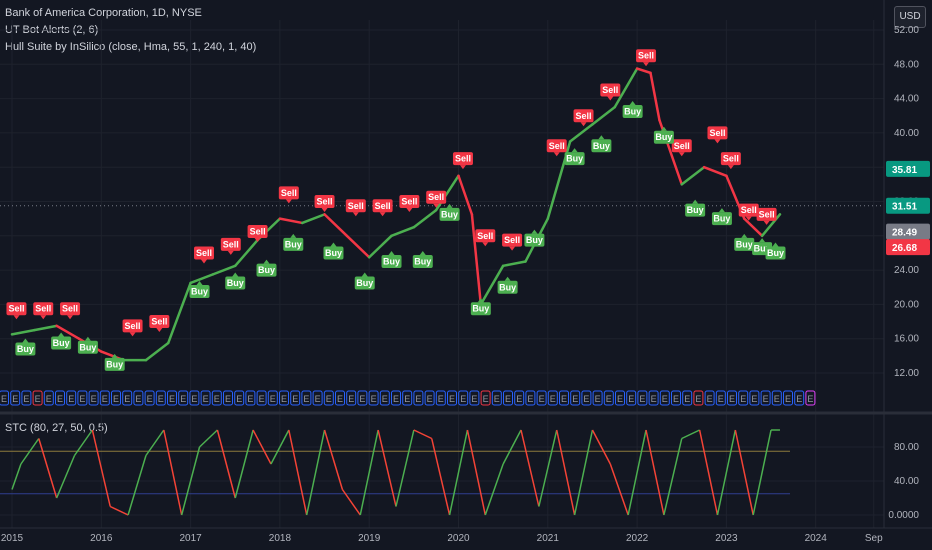  I want to click on price-tick-label: 48.00, so click(906, 64).